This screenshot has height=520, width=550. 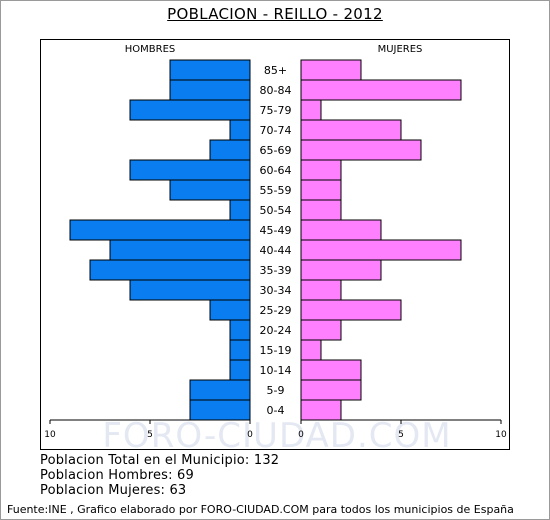 I want to click on tick-label-left: 10, so click(x=50, y=435).